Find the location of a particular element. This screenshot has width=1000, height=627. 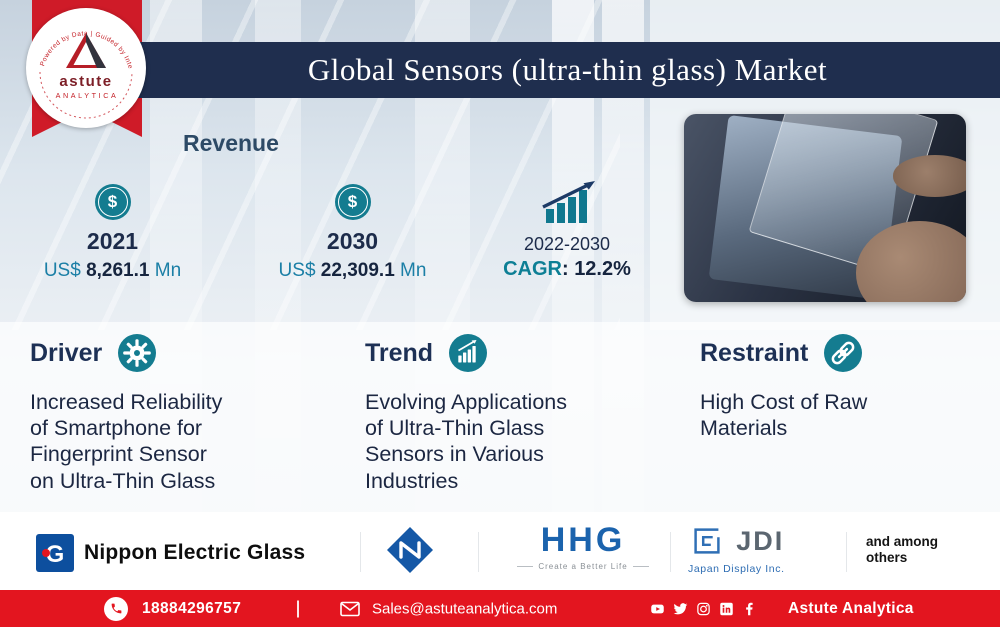

phone-icon is located at coordinates (116, 608).